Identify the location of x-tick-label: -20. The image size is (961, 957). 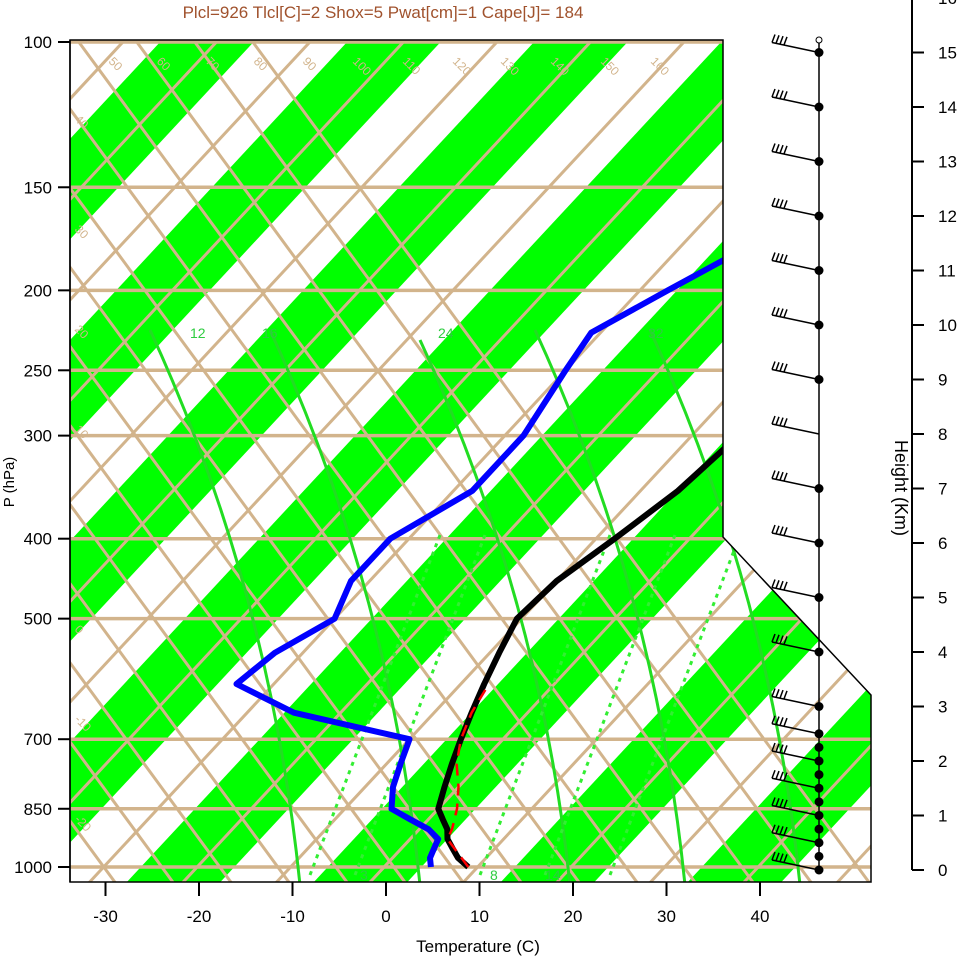
(199, 916).